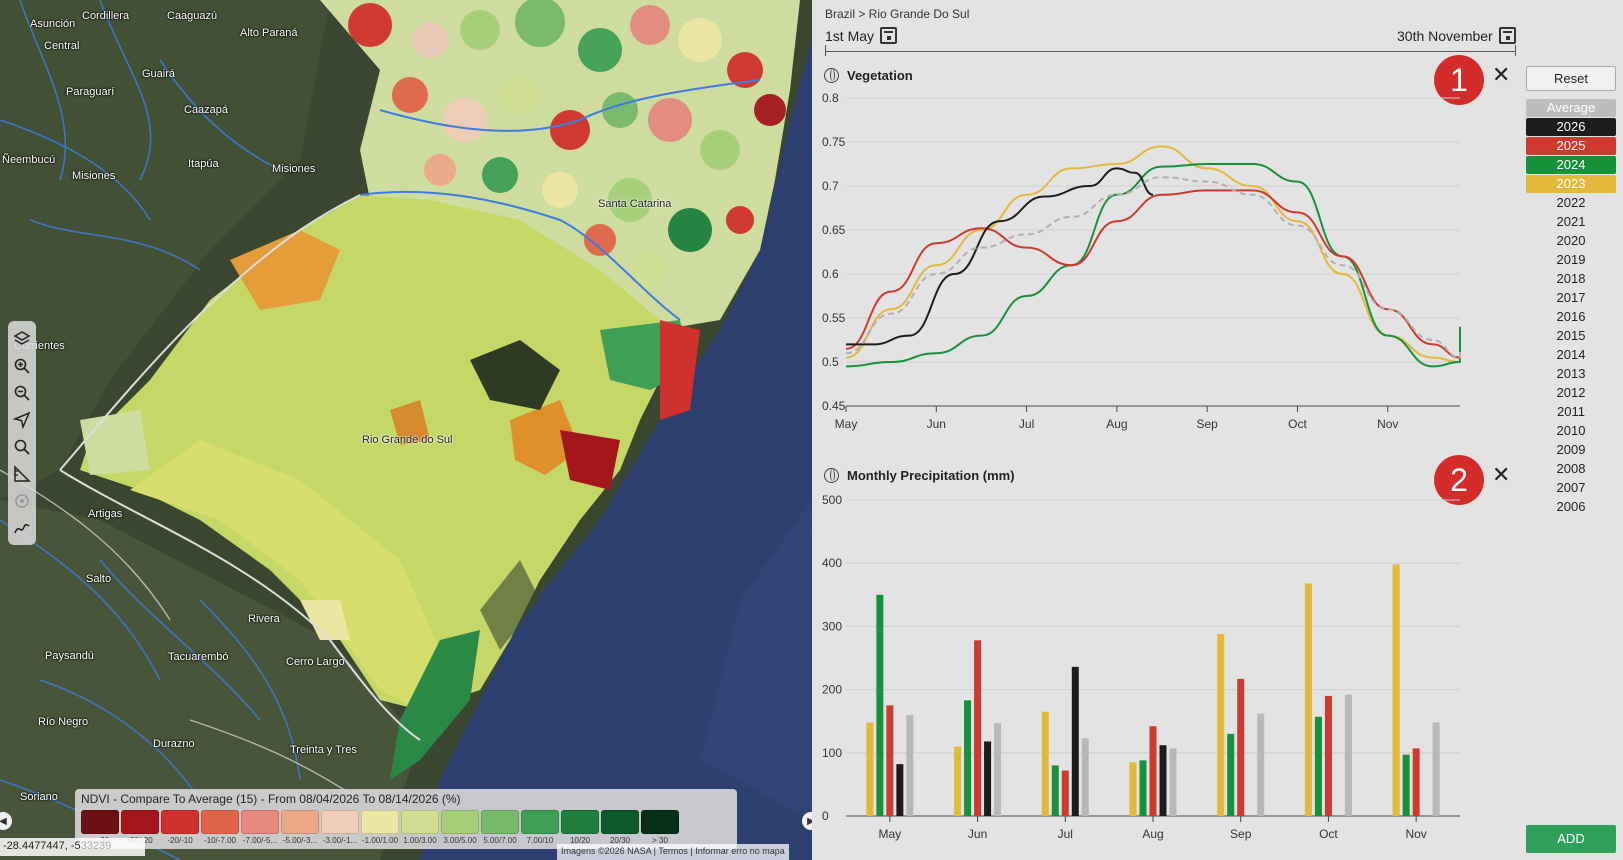 The width and height of the screenshot is (1623, 860). Describe the element at coordinates (1571, 335) in the screenshot. I see `year-toggle-2015: 2015` at that location.